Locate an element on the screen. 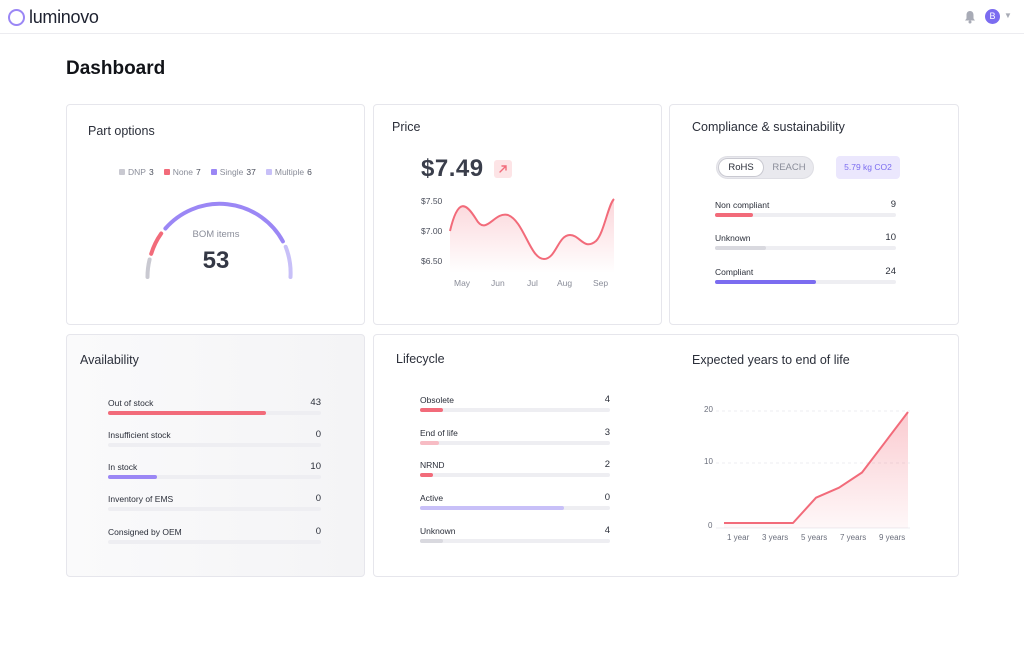  bom-gauge is located at coordinates (219, 240).